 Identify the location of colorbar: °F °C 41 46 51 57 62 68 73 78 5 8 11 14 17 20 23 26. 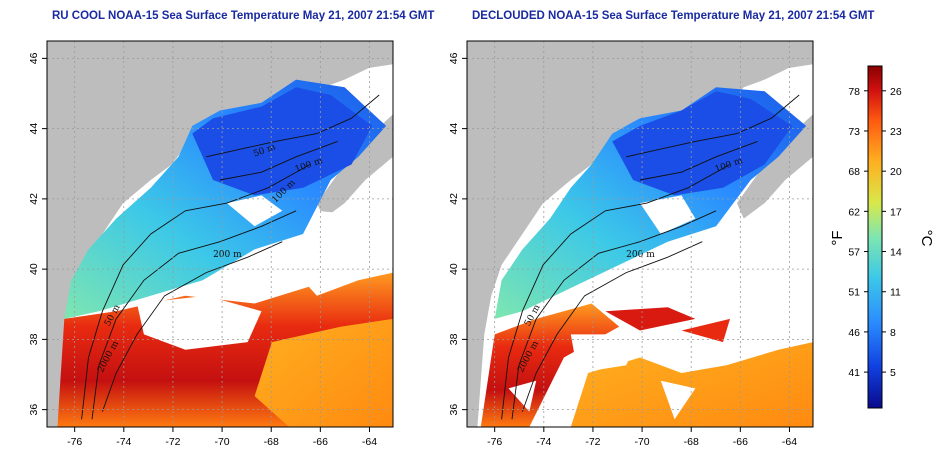
(882, 237).